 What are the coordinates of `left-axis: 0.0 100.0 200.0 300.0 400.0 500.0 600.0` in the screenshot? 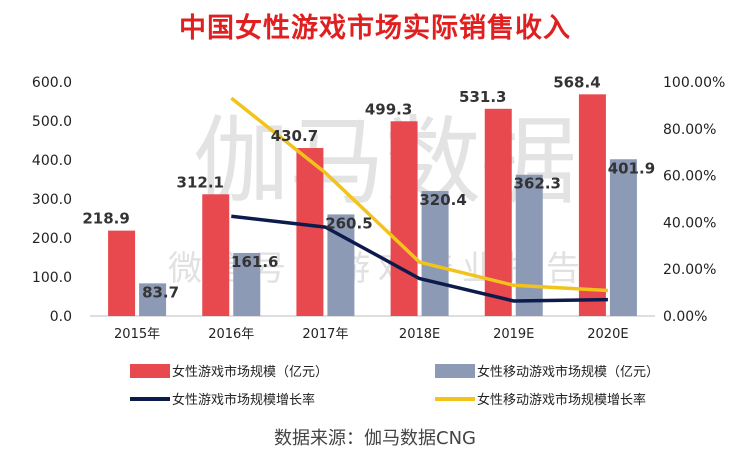 It's located at (52, 200).